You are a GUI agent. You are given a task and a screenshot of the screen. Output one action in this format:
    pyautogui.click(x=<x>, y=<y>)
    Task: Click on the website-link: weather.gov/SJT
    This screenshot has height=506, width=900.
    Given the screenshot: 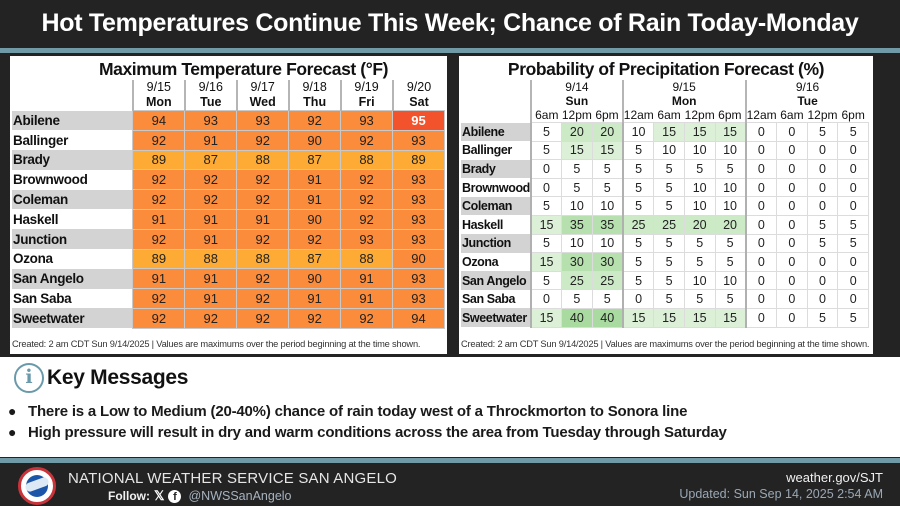 What is the action you would take?
    pyautogui.click(x=834, y=477)
    